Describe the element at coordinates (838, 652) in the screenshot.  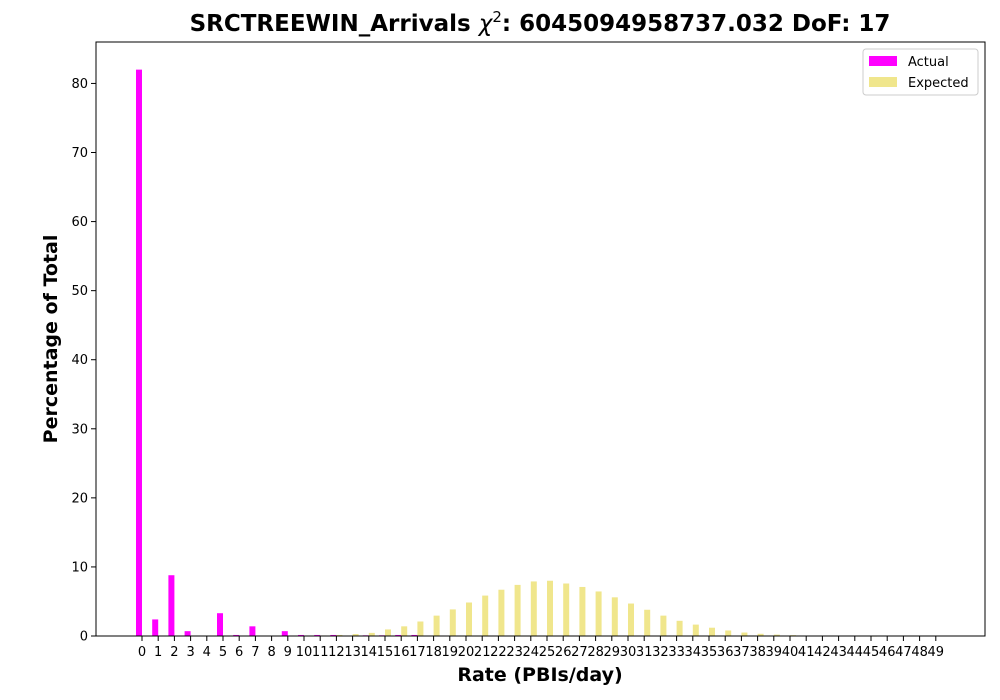
I see `x-tick-label: 43` at that location.